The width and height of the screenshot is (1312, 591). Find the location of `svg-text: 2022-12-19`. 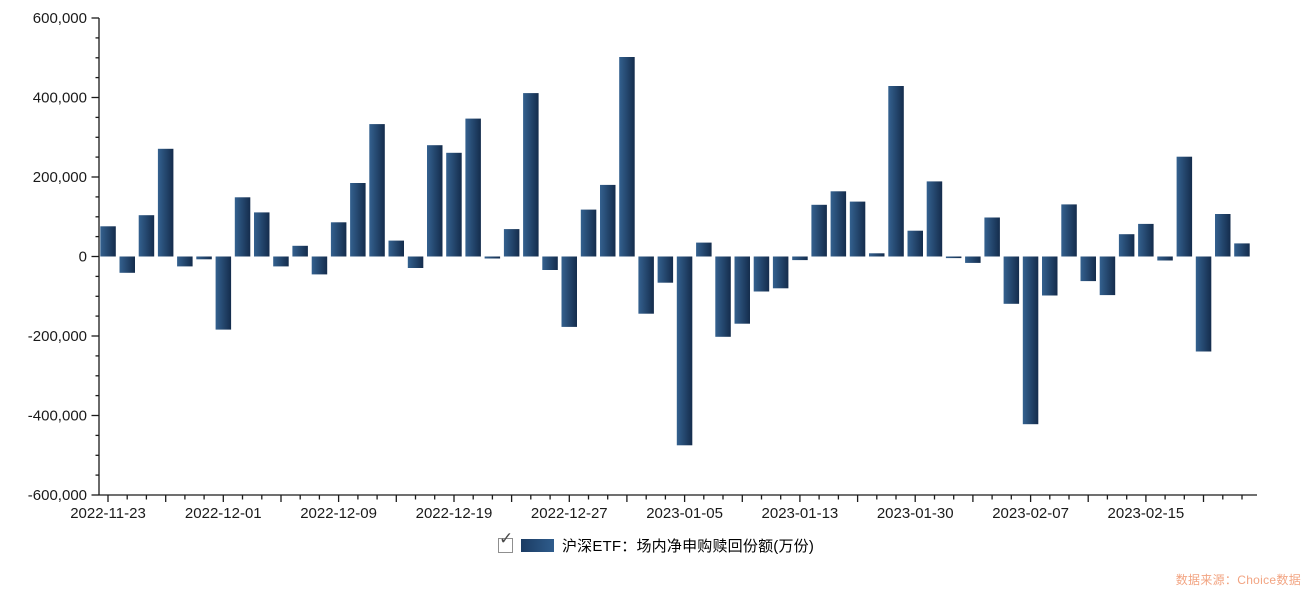

svg-text: 2022-12-19 is located at coordinates (454, 513).